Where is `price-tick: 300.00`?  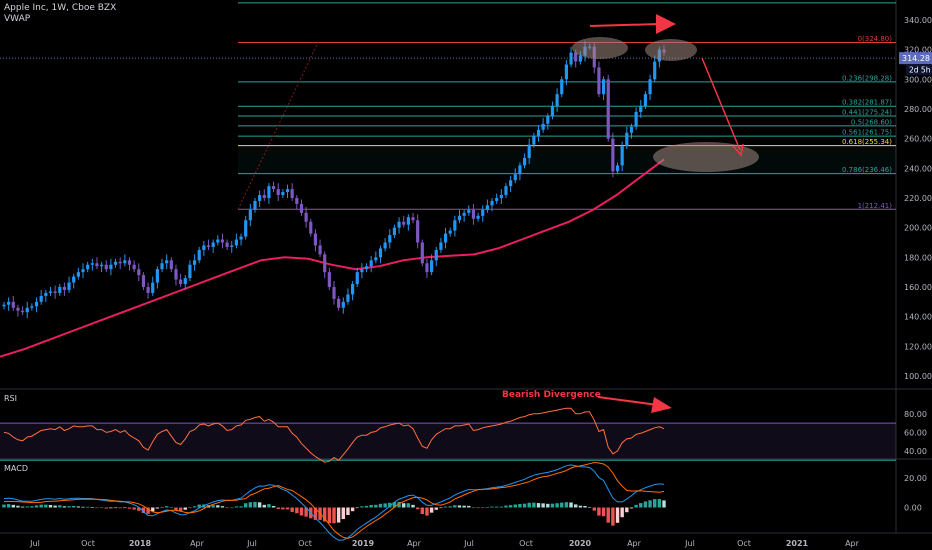
price-tick: 300.00 is located at coordinates (918, 79).